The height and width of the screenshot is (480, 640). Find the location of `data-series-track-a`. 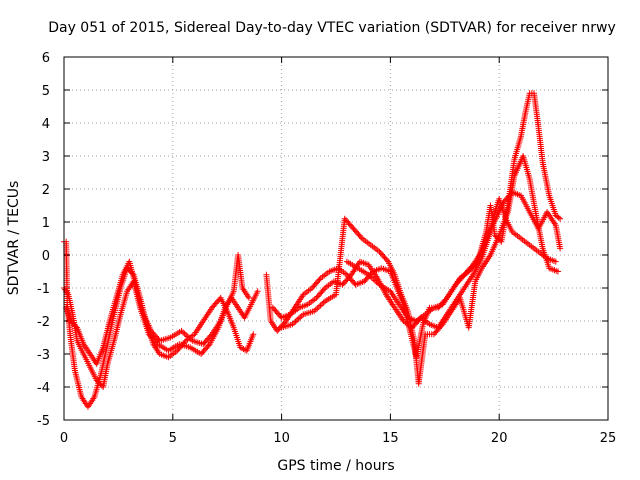

data-series-track-a is located at coordinates (159, 324).